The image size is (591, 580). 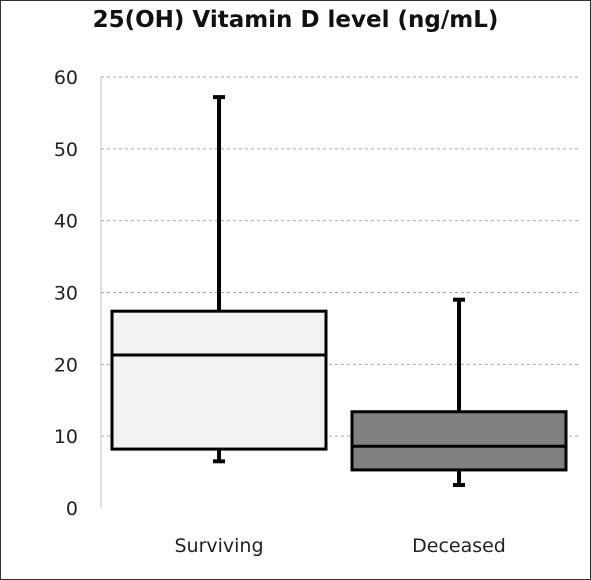 What do you see at coordinates (459, 441) in the screenshot?
I see `box-deceased` at bounding box center [459, 441].